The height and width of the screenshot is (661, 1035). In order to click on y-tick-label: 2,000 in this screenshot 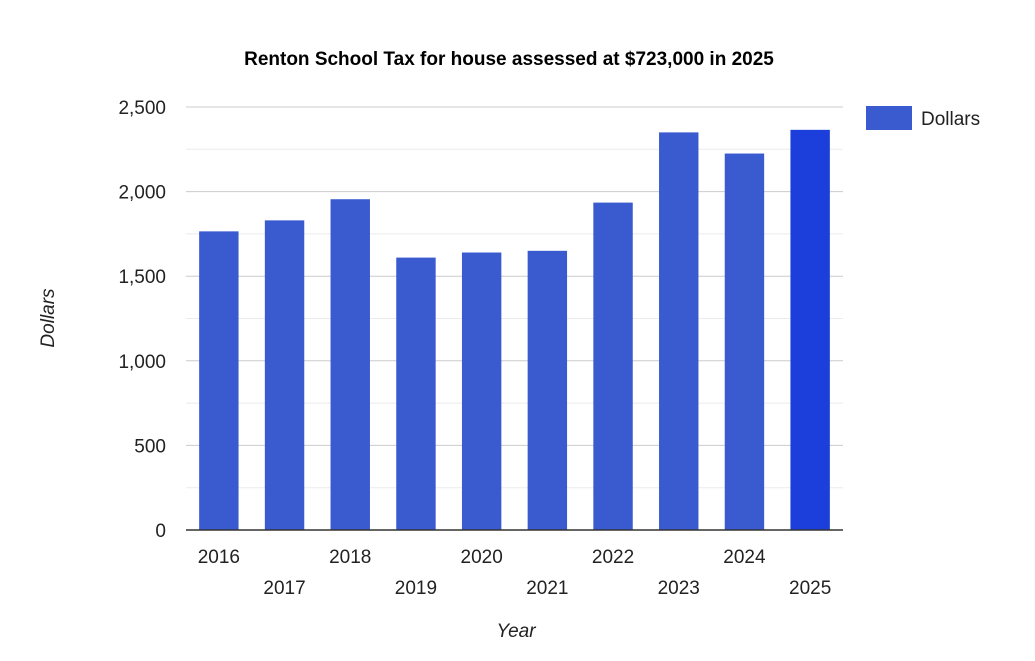, I will do `click(142, 193)`.